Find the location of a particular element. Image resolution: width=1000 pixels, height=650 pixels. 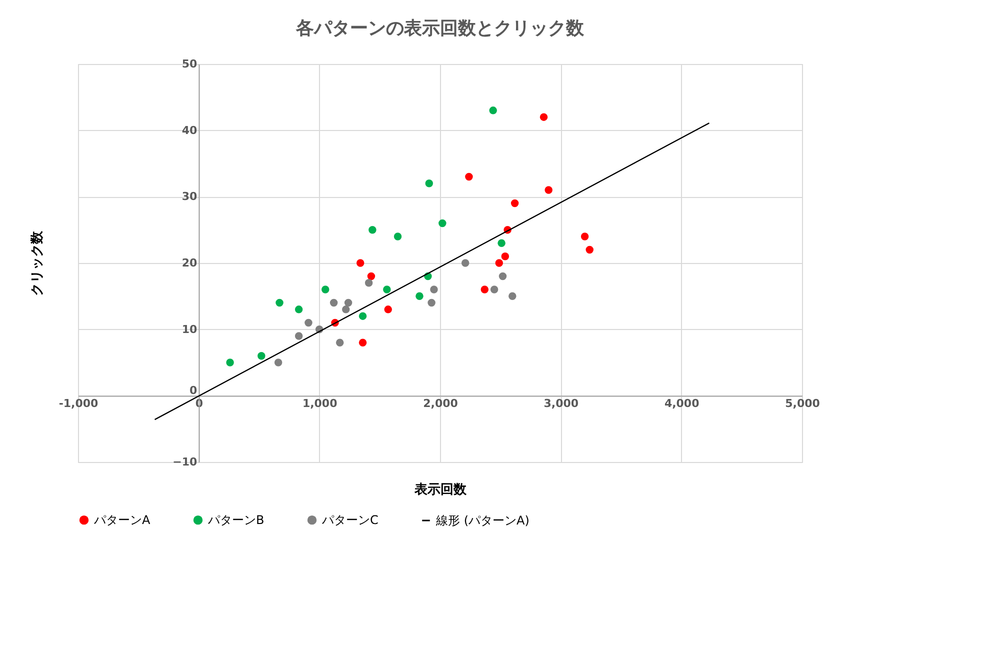

chart-title: 各パターンの表示回数とクリック数 is located at coordinates (440, 28).